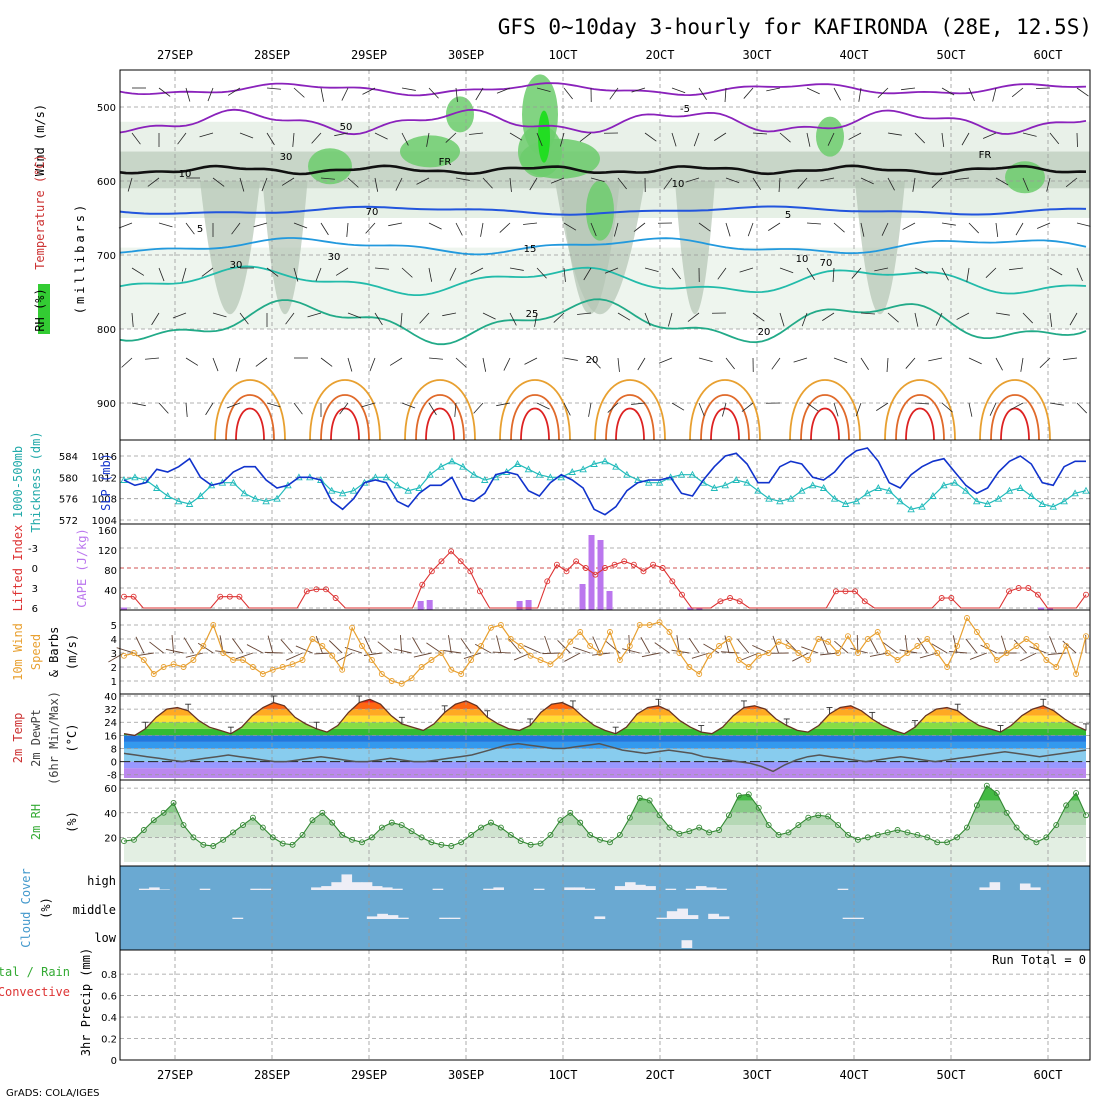  I want to click on temp-tick-label: 0, so click(114, 763).